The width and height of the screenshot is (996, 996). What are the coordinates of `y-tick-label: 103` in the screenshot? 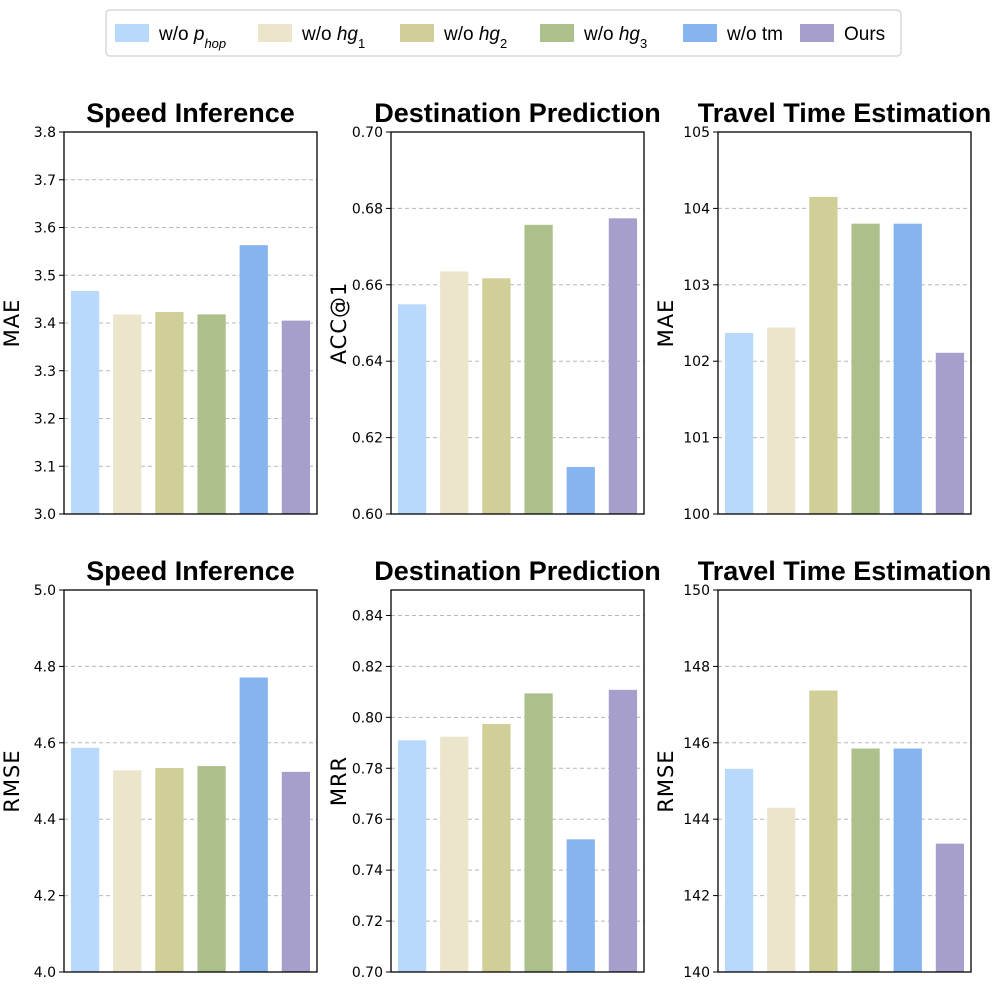 It's located at (696, 286).